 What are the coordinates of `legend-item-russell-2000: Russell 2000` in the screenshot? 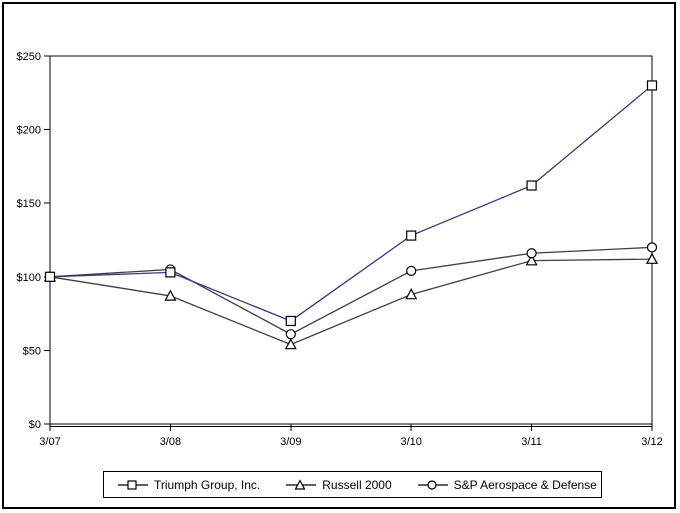 It's located at (339, 484).